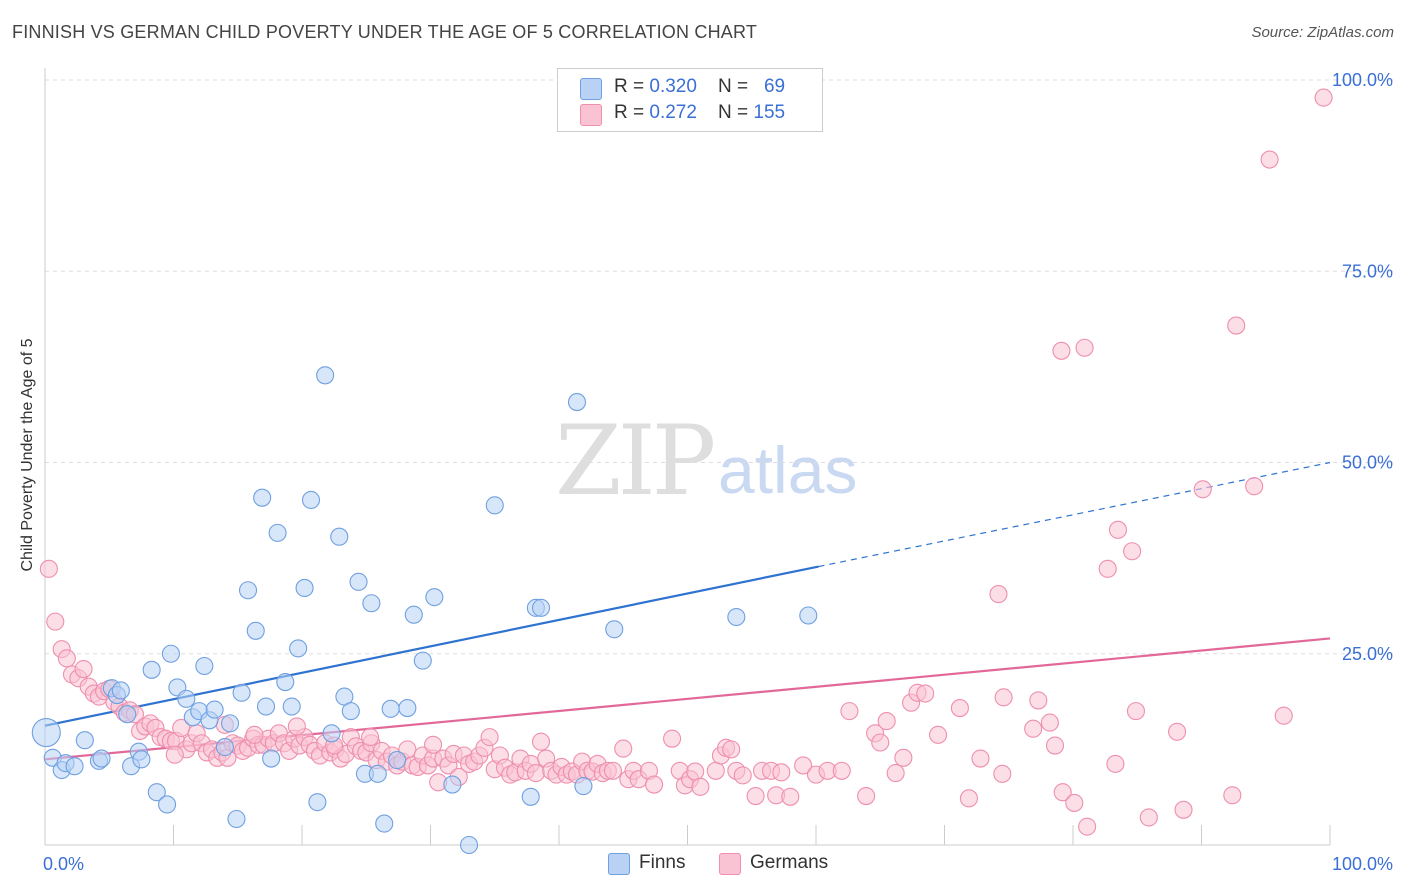  What do you see at coordinates (736, 86) in the screenshot?
I see `legend-finns-n-label: N =` at bounding box center [736, 86].